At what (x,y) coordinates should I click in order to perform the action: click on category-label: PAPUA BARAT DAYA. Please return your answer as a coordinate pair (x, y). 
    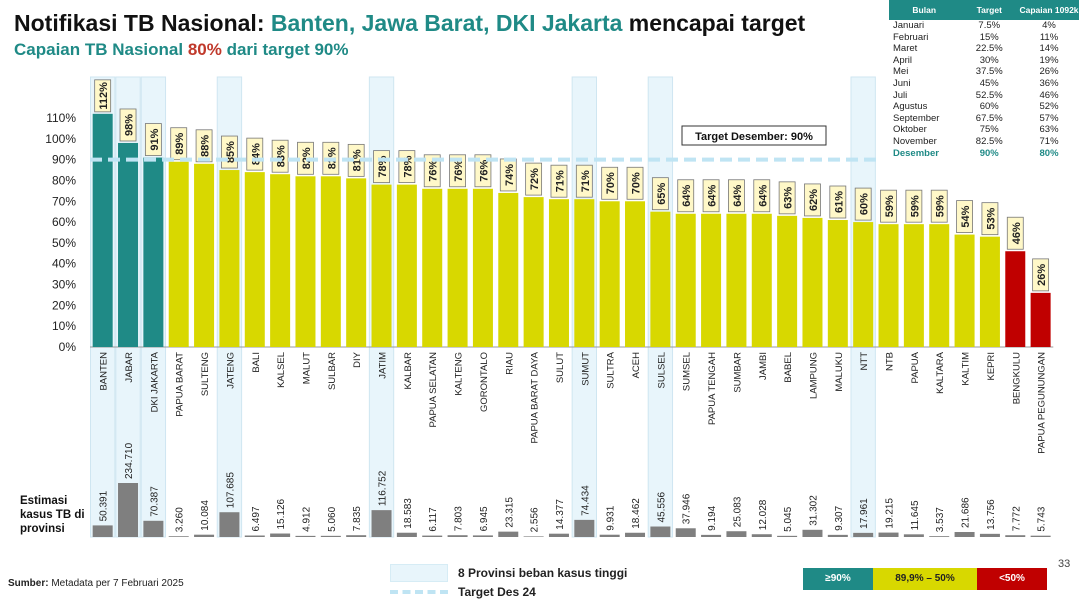
    Looking at the image, I should click on (535, 397).